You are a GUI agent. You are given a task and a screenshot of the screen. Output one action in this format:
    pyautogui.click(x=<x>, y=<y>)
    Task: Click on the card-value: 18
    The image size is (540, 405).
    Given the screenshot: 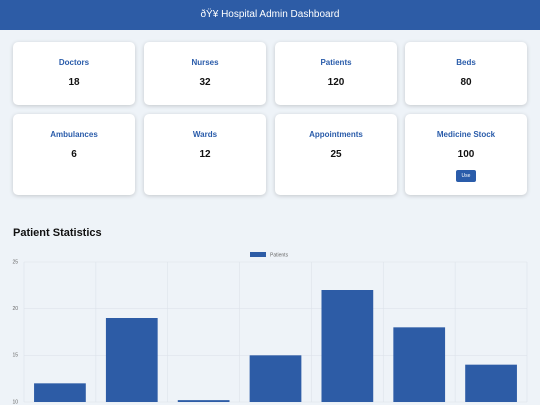 What is the action you would take?
    pyautogui.click(x=74, y=82)
    